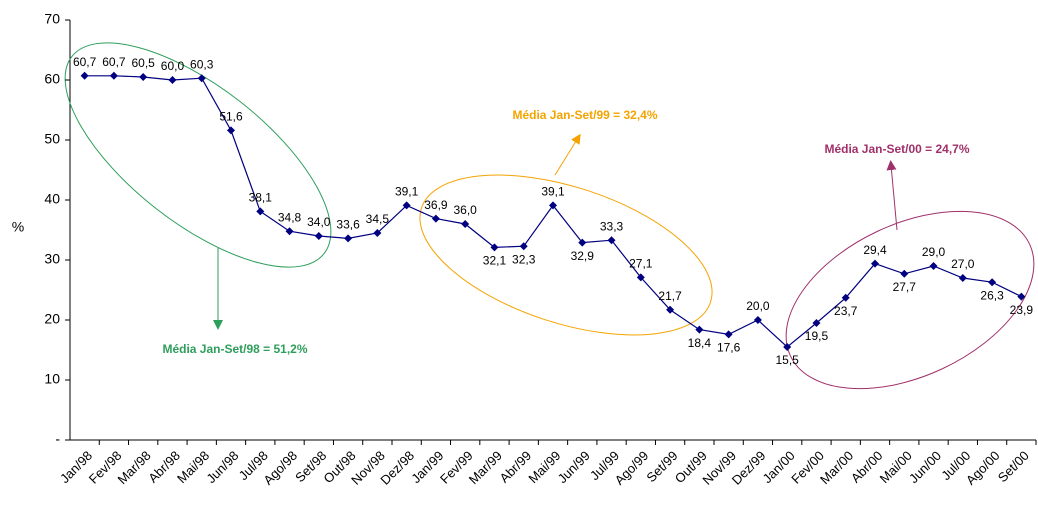 The width and height of the screenshot is (1038, 512). Describe the element at coordinates (992, 295) in the screenshot. I see `value-label: 26,3` at that location.